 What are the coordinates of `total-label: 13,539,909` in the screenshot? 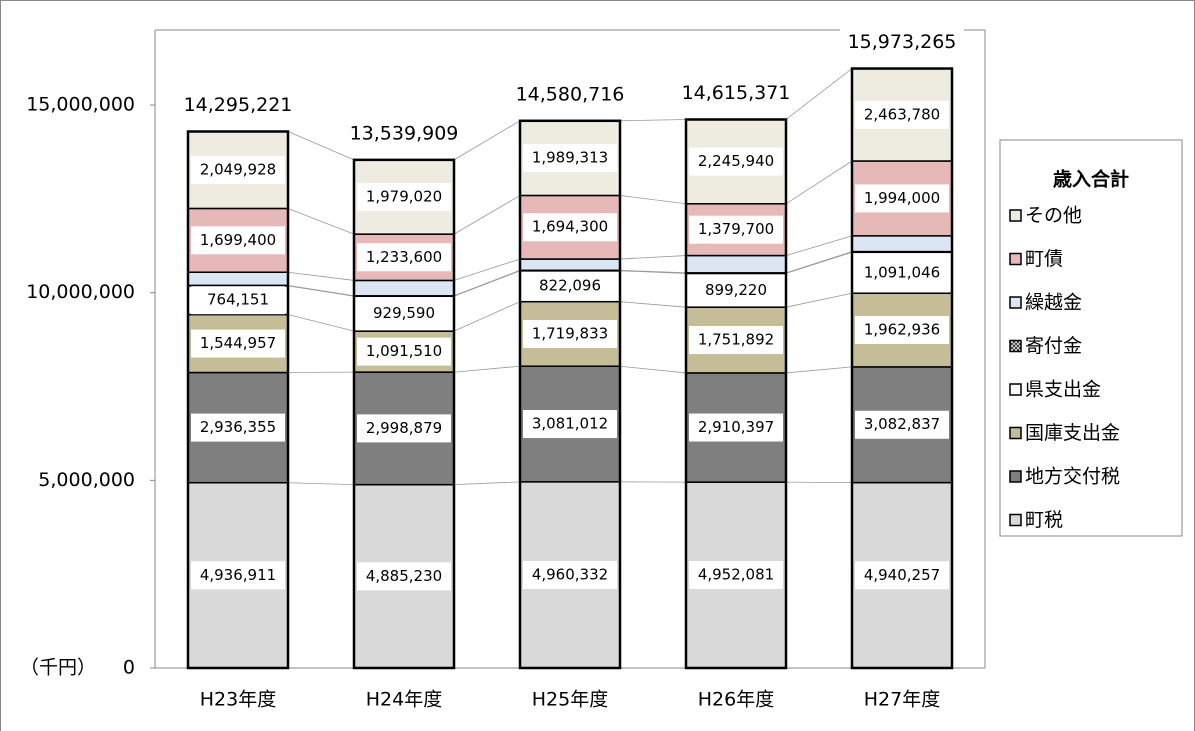 It's located at (404, 133).